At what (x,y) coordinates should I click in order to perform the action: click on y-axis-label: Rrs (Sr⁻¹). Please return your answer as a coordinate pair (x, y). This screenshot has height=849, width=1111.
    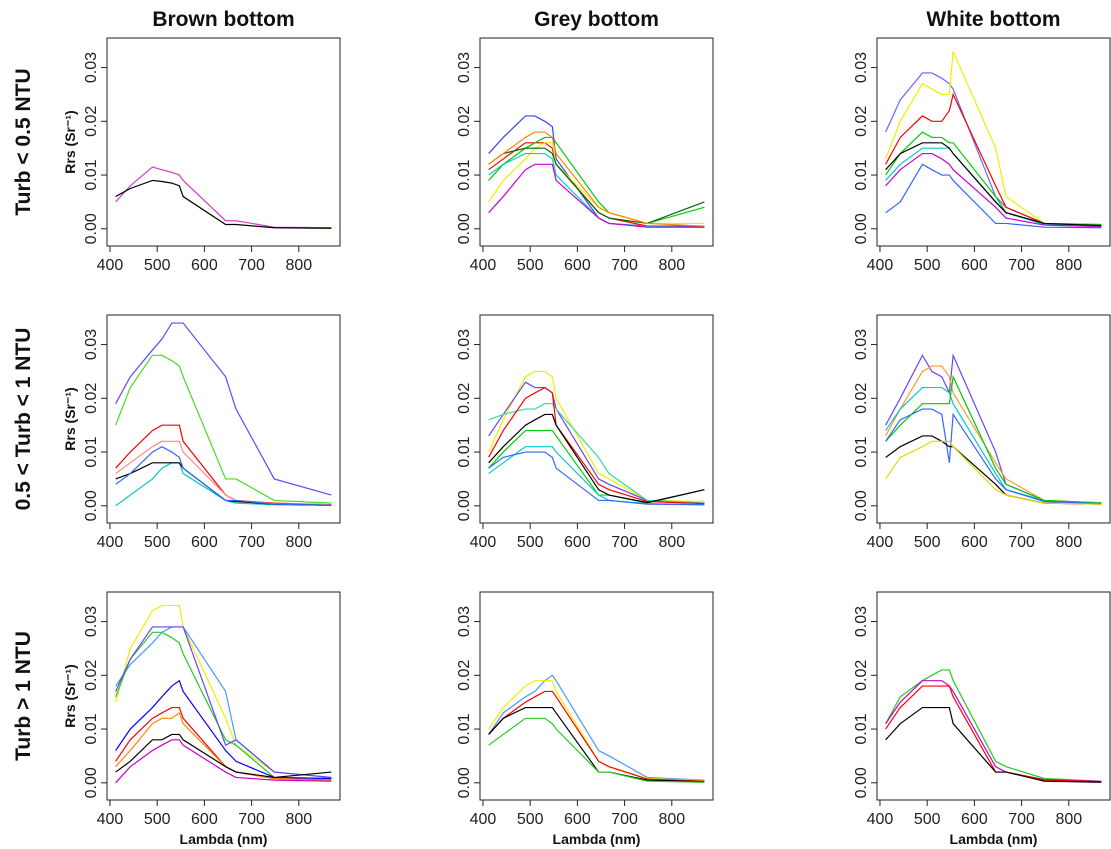
    Looking at the image, I should click on (70, 418).